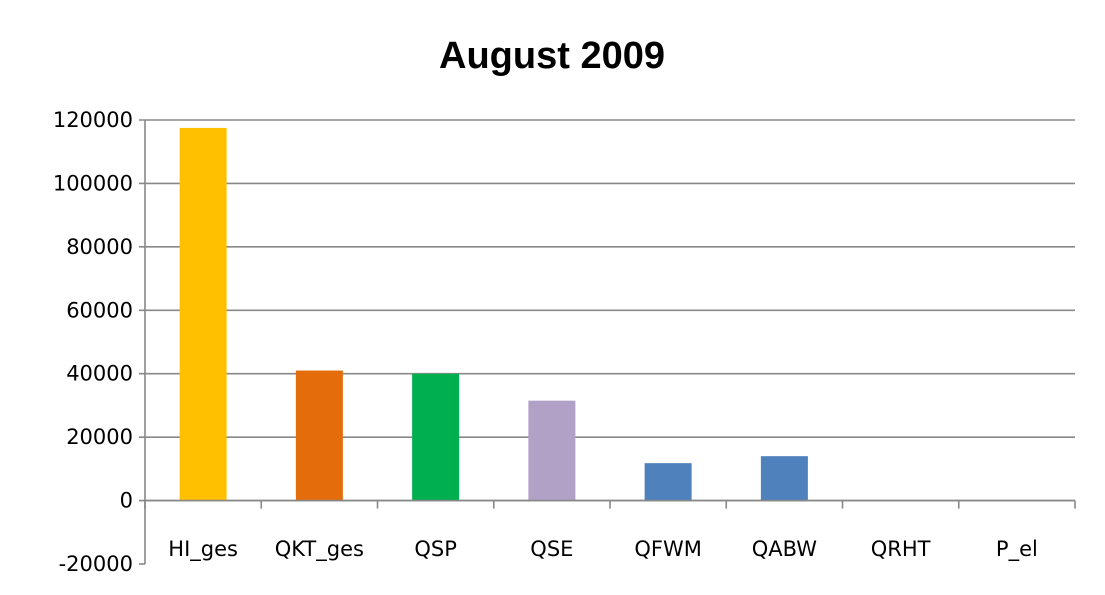  I want to click on bar-qkt-ges, so click(319, 435).